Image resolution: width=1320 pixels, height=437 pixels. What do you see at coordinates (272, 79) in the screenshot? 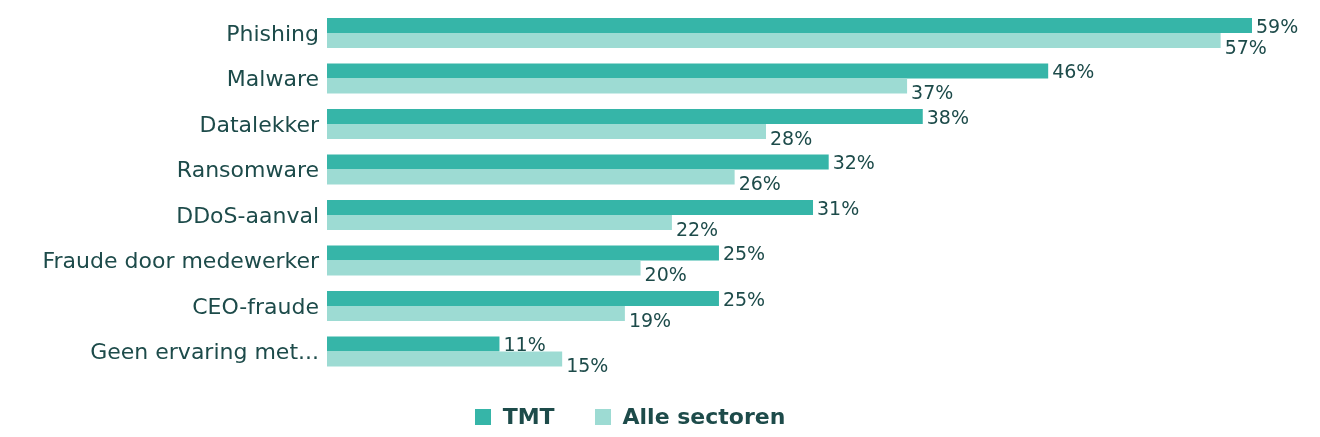
I see `y-tick-label: Malware` at bounding box center [272, 79].